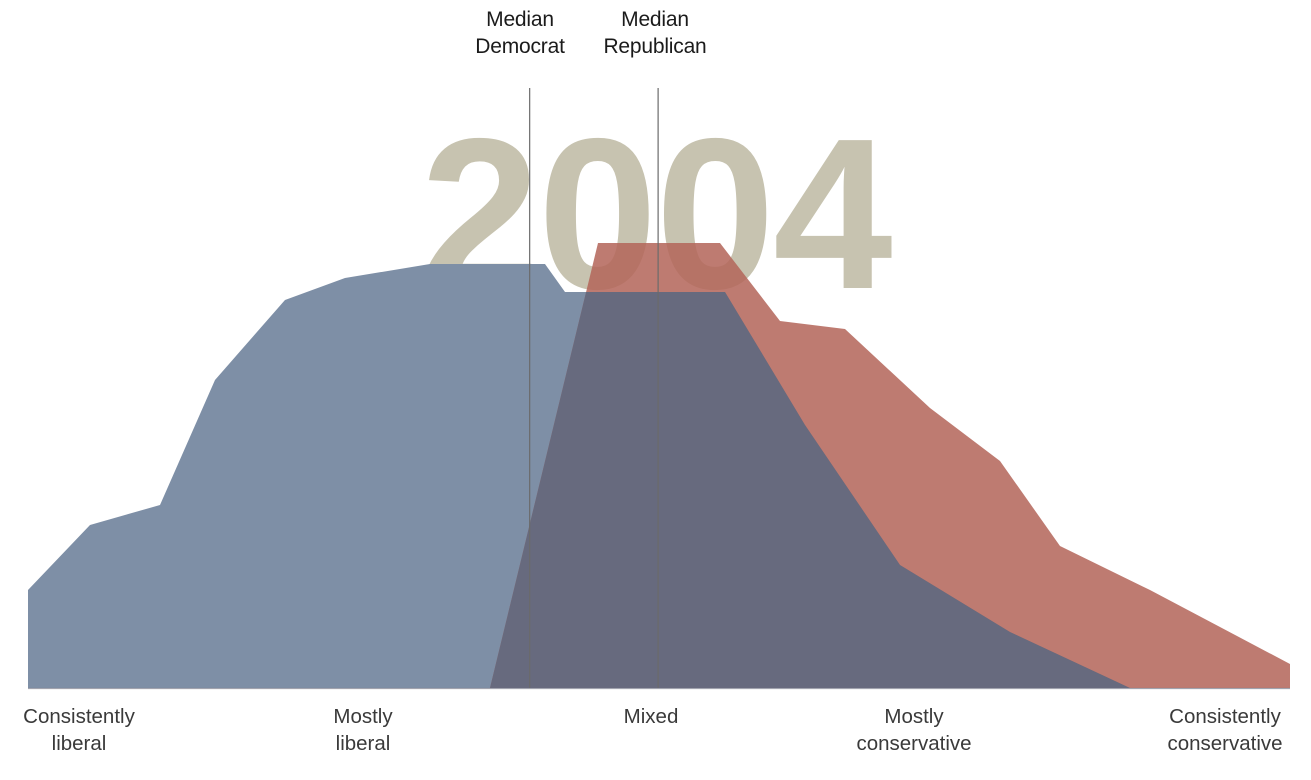 The width and height of the screenshot is (1311, 780). Describe the element at coordinates (520, 33) in the screenshot. I see `median-democrat-label: Median Democrat` at that location.